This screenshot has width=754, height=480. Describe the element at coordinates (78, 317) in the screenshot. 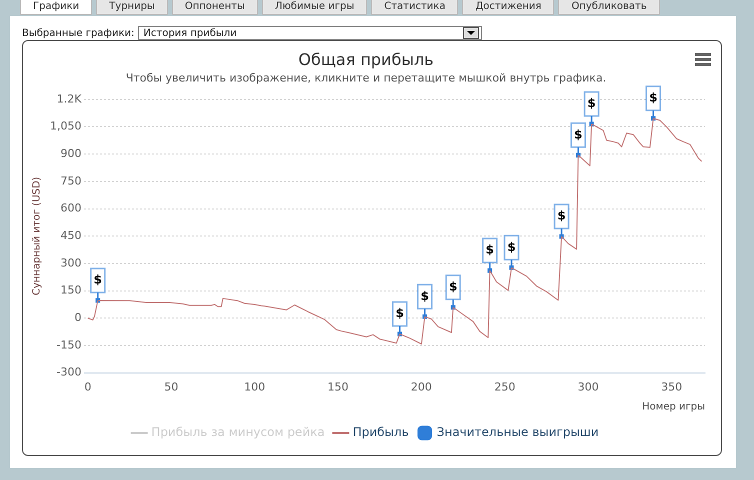

I see `y-tick-label: 0` at that location.